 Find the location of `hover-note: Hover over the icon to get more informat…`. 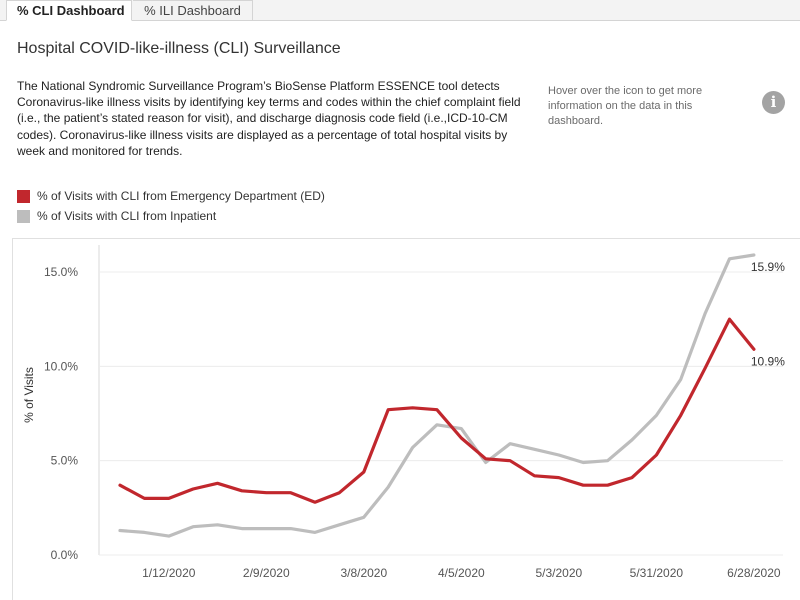

hover-note: Hover over the icon to get more informat… is located at coordinates (625, 106).